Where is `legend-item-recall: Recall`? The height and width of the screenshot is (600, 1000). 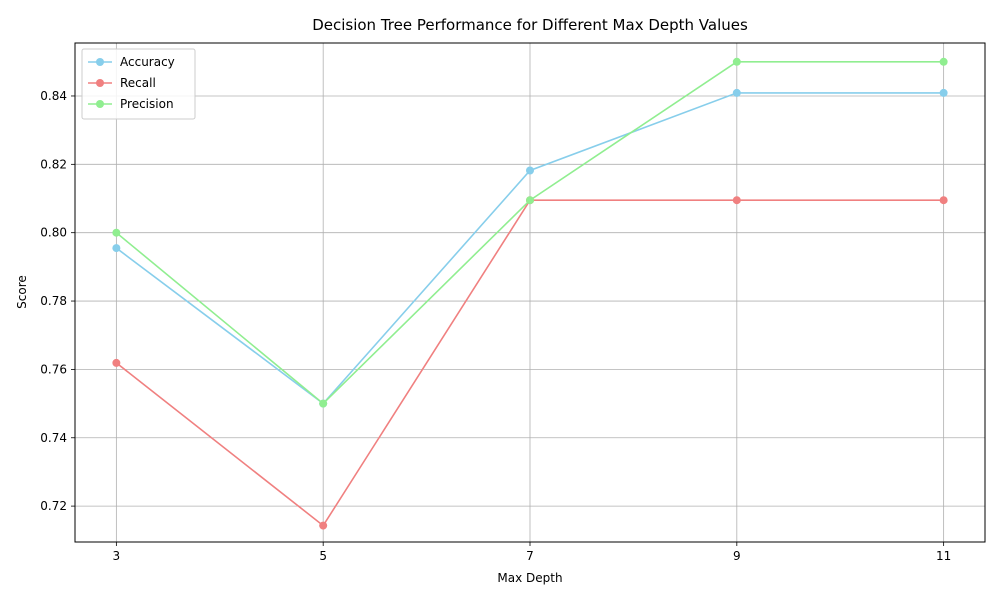 legend-item-recall: Recall is located at coordinates (122, 83).